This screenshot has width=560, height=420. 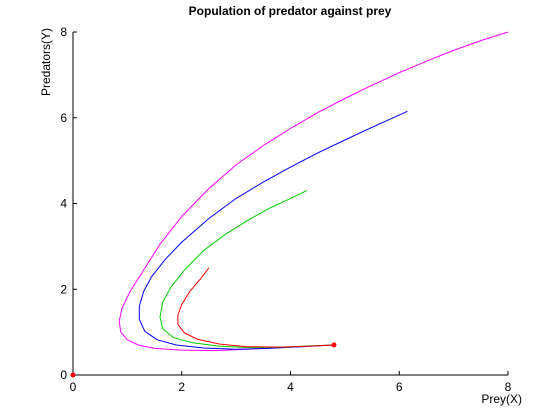 I want to click on x-tick-label: 2, so click(x=181, y=387).